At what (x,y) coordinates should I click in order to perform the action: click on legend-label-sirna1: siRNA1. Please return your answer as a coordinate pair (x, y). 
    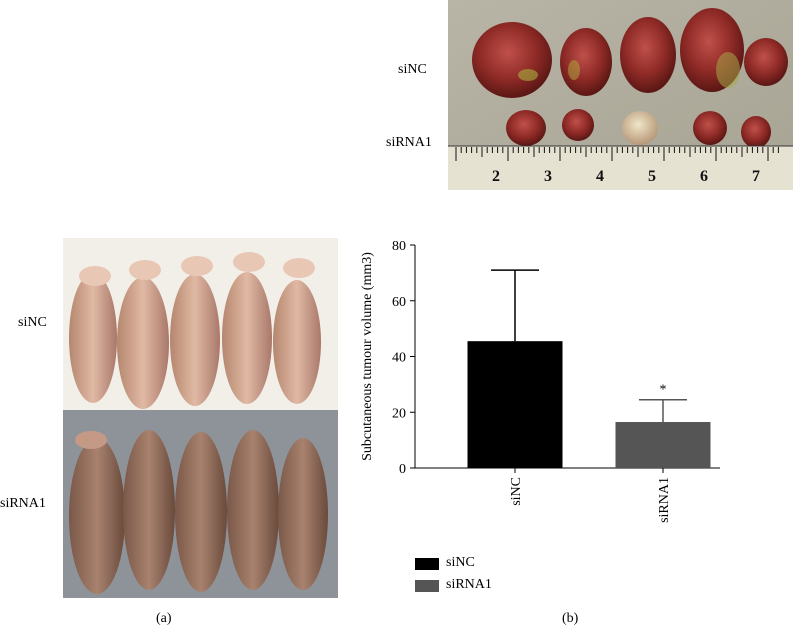
    Looking at the image, I should click on (469, 584).